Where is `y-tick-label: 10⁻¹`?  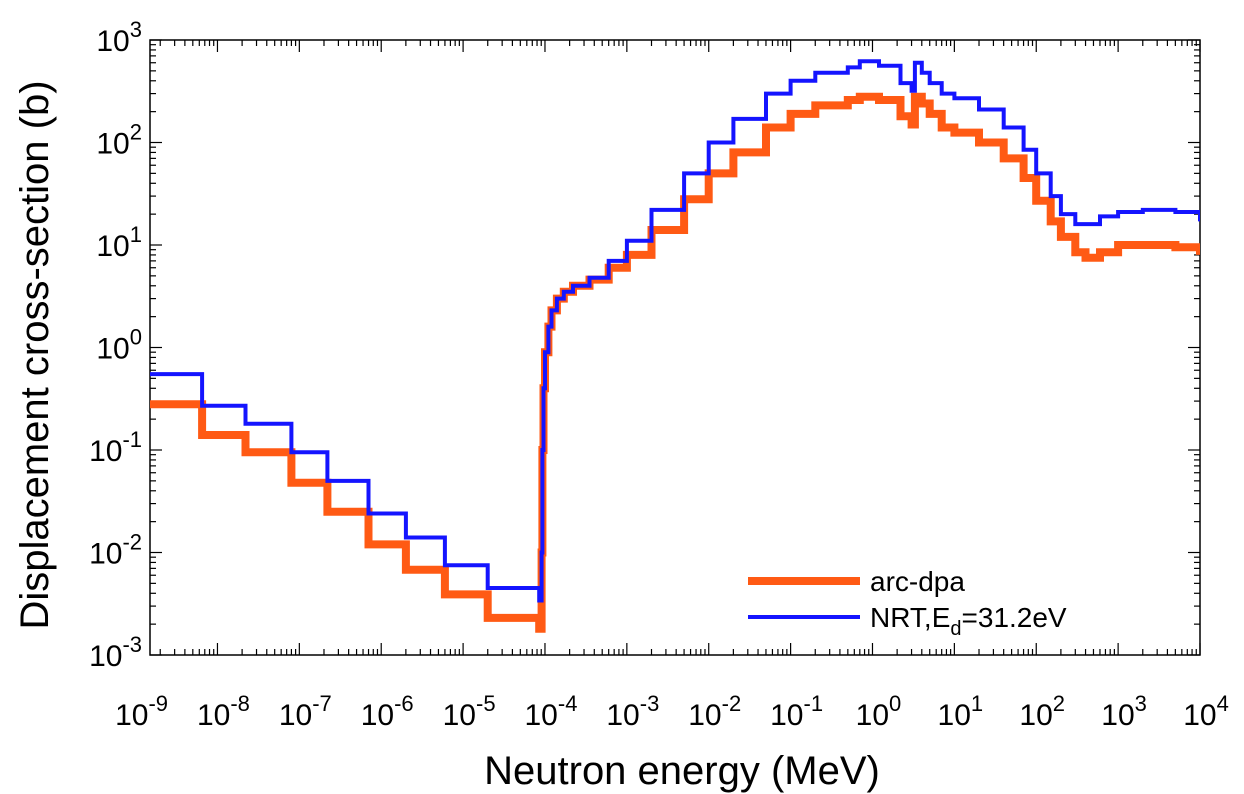 y-tick-label: 10⁻¹ is located at coordinates (115, 447).